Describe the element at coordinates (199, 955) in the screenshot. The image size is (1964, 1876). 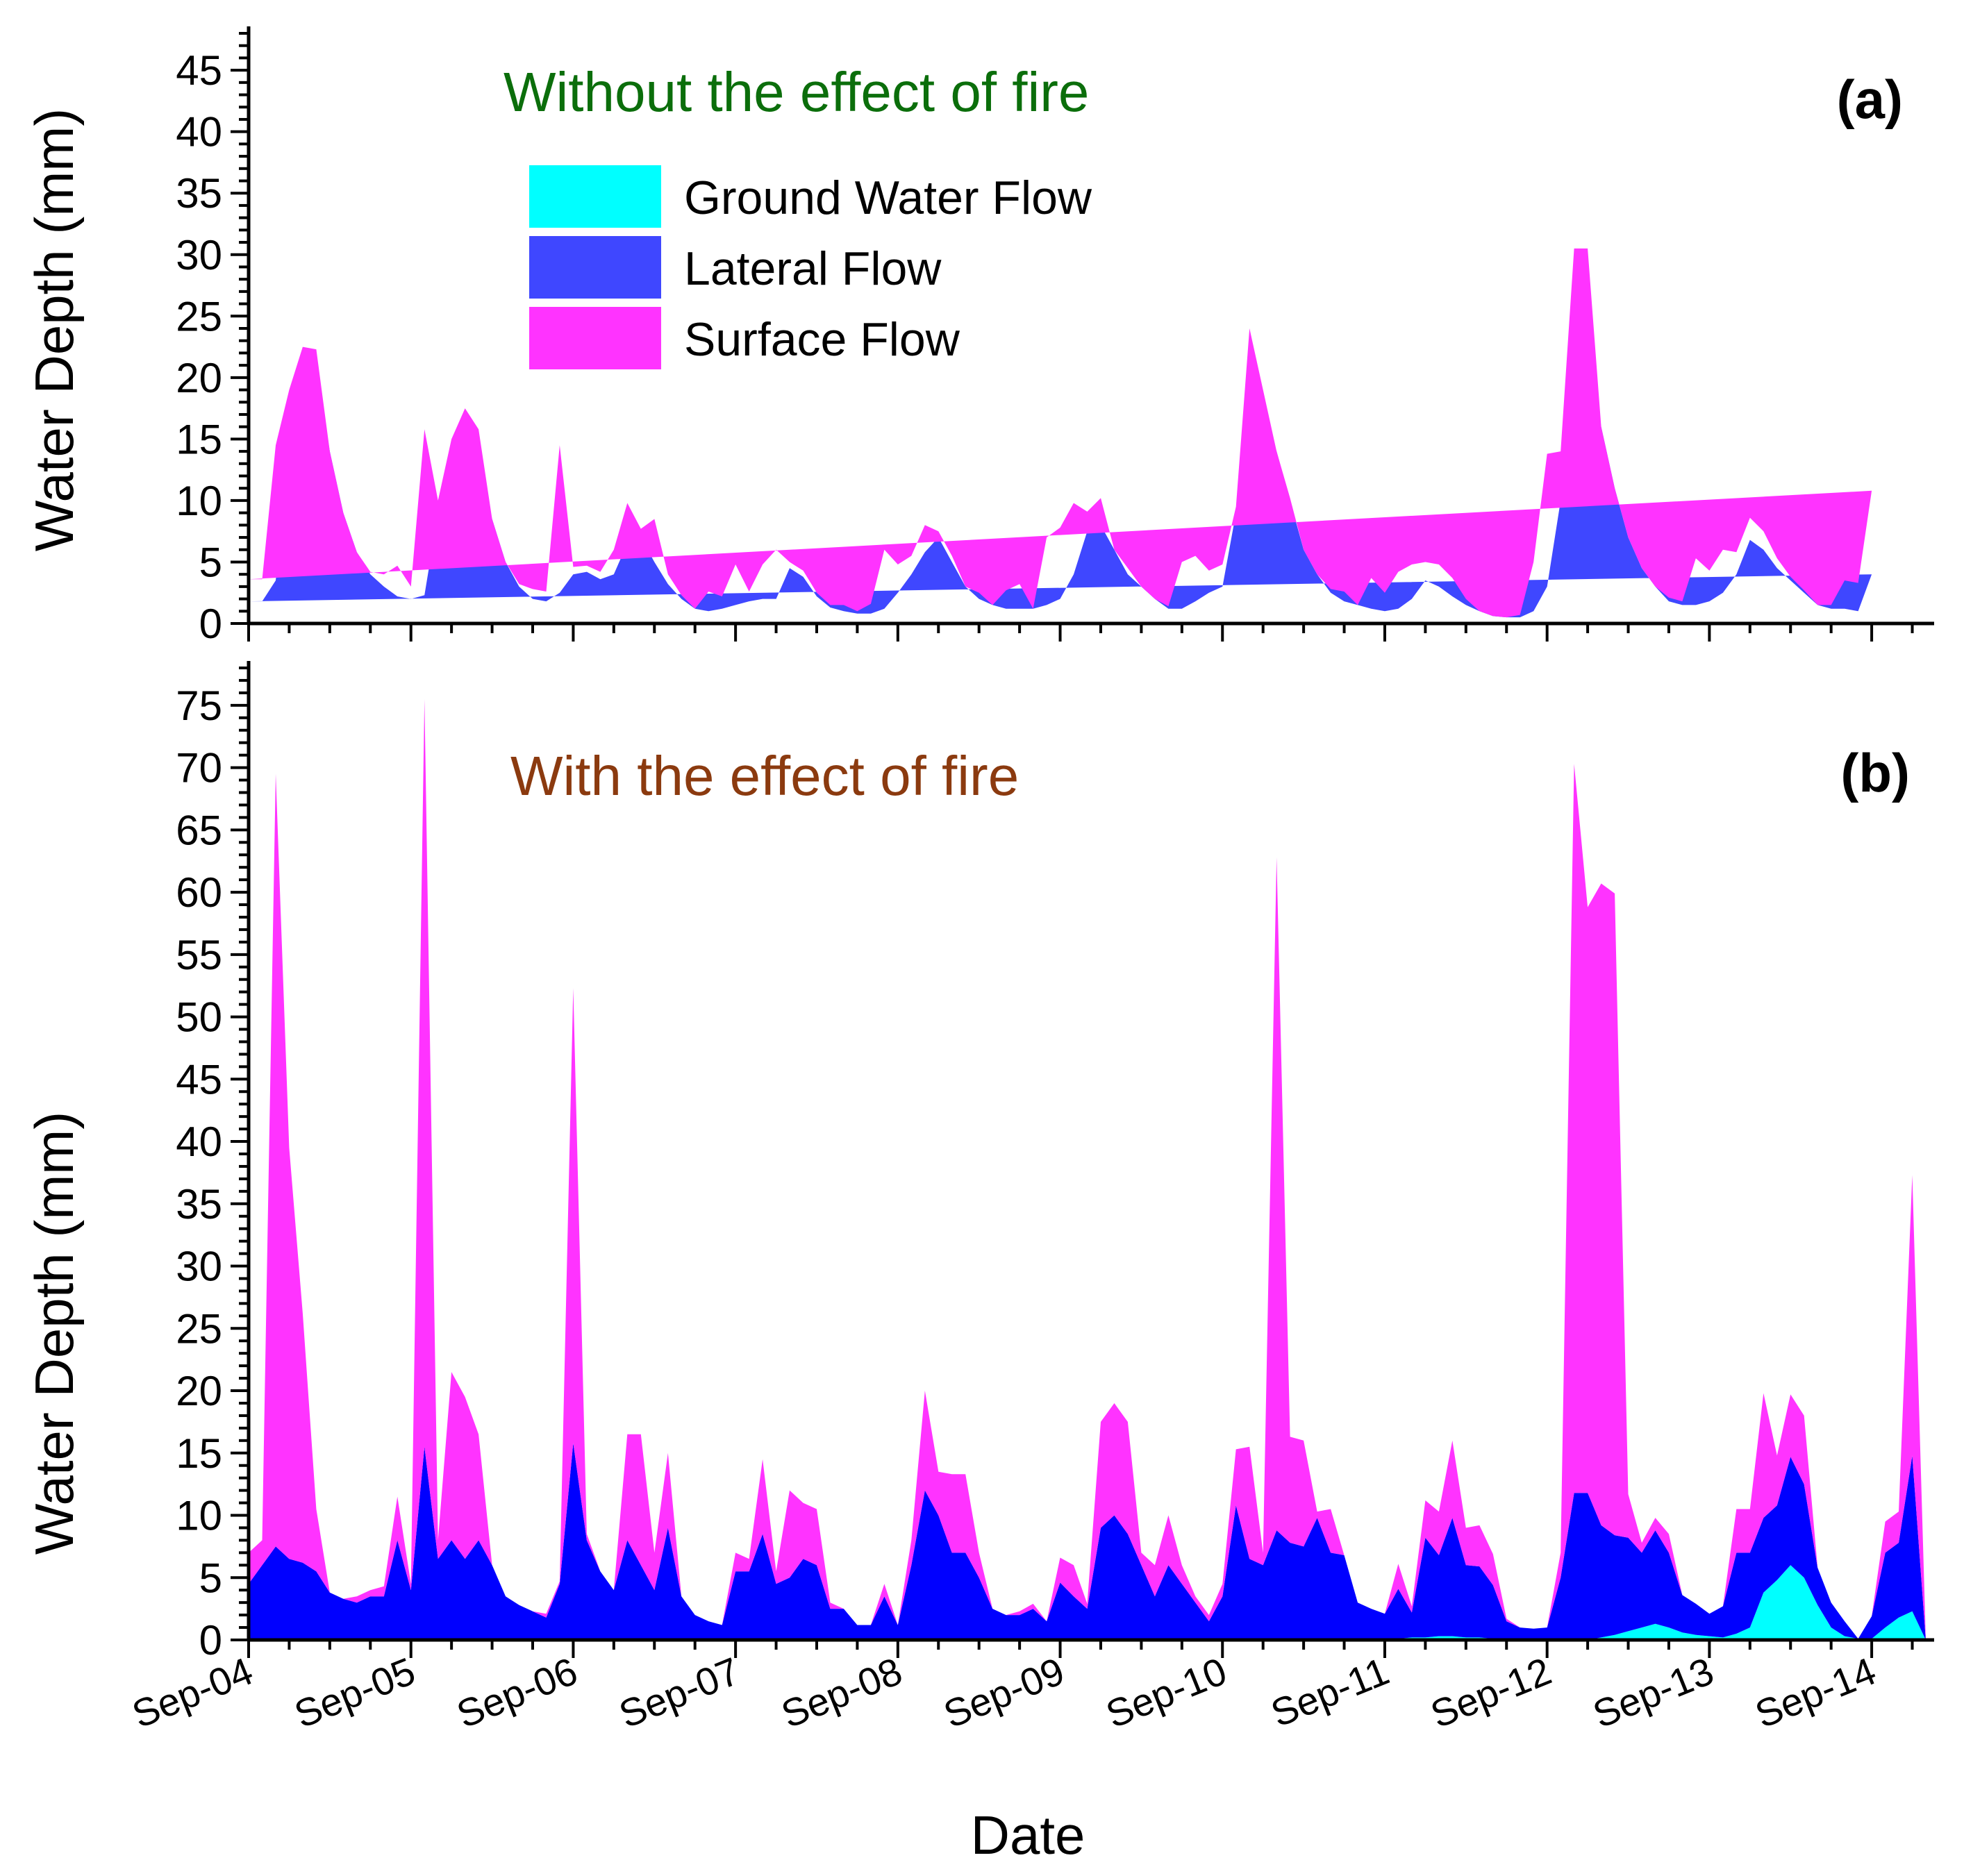
I see `panel-b-y-tick-label: 55` at that location.